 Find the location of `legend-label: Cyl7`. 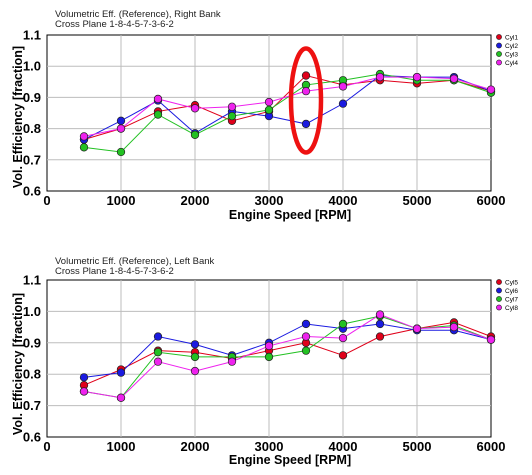

legend-label: Cyl7 is located at coordinates (511, 299).